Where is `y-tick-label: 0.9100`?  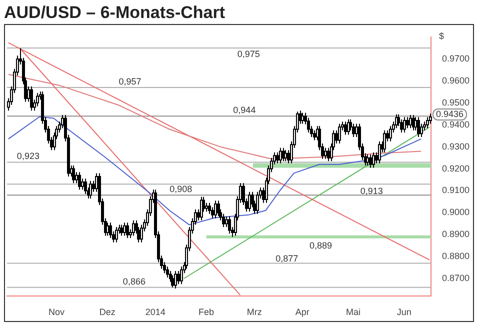
y-tick-label: 0.9100 is located at coordinates (456, 190).